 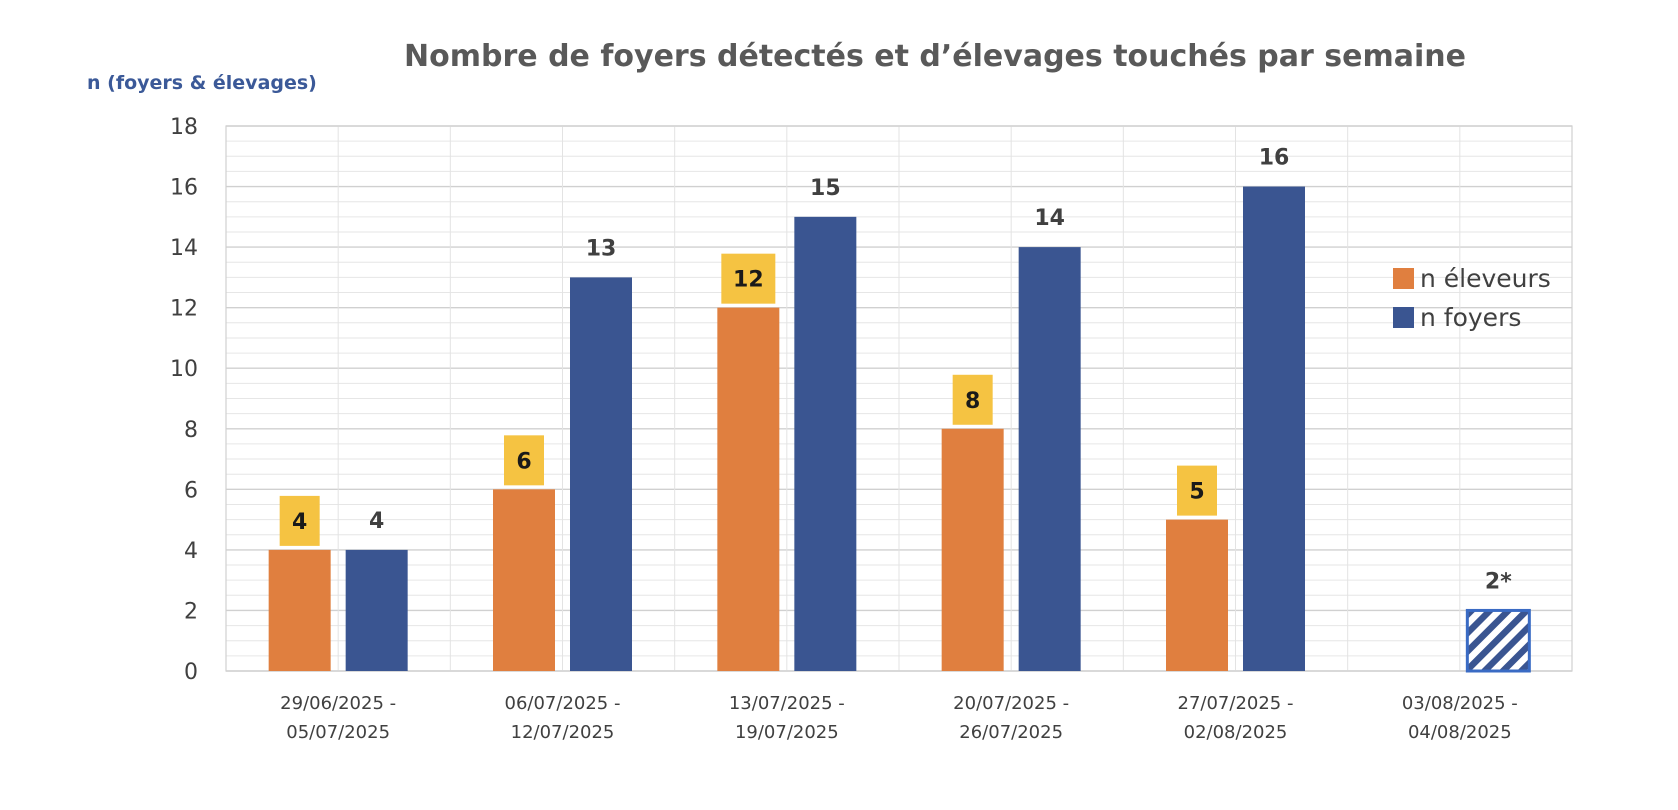 What do you see at coordinates (184, 248) in the screenshot?
I see `y-tick-label: 14` at bounding box center [184, 248].